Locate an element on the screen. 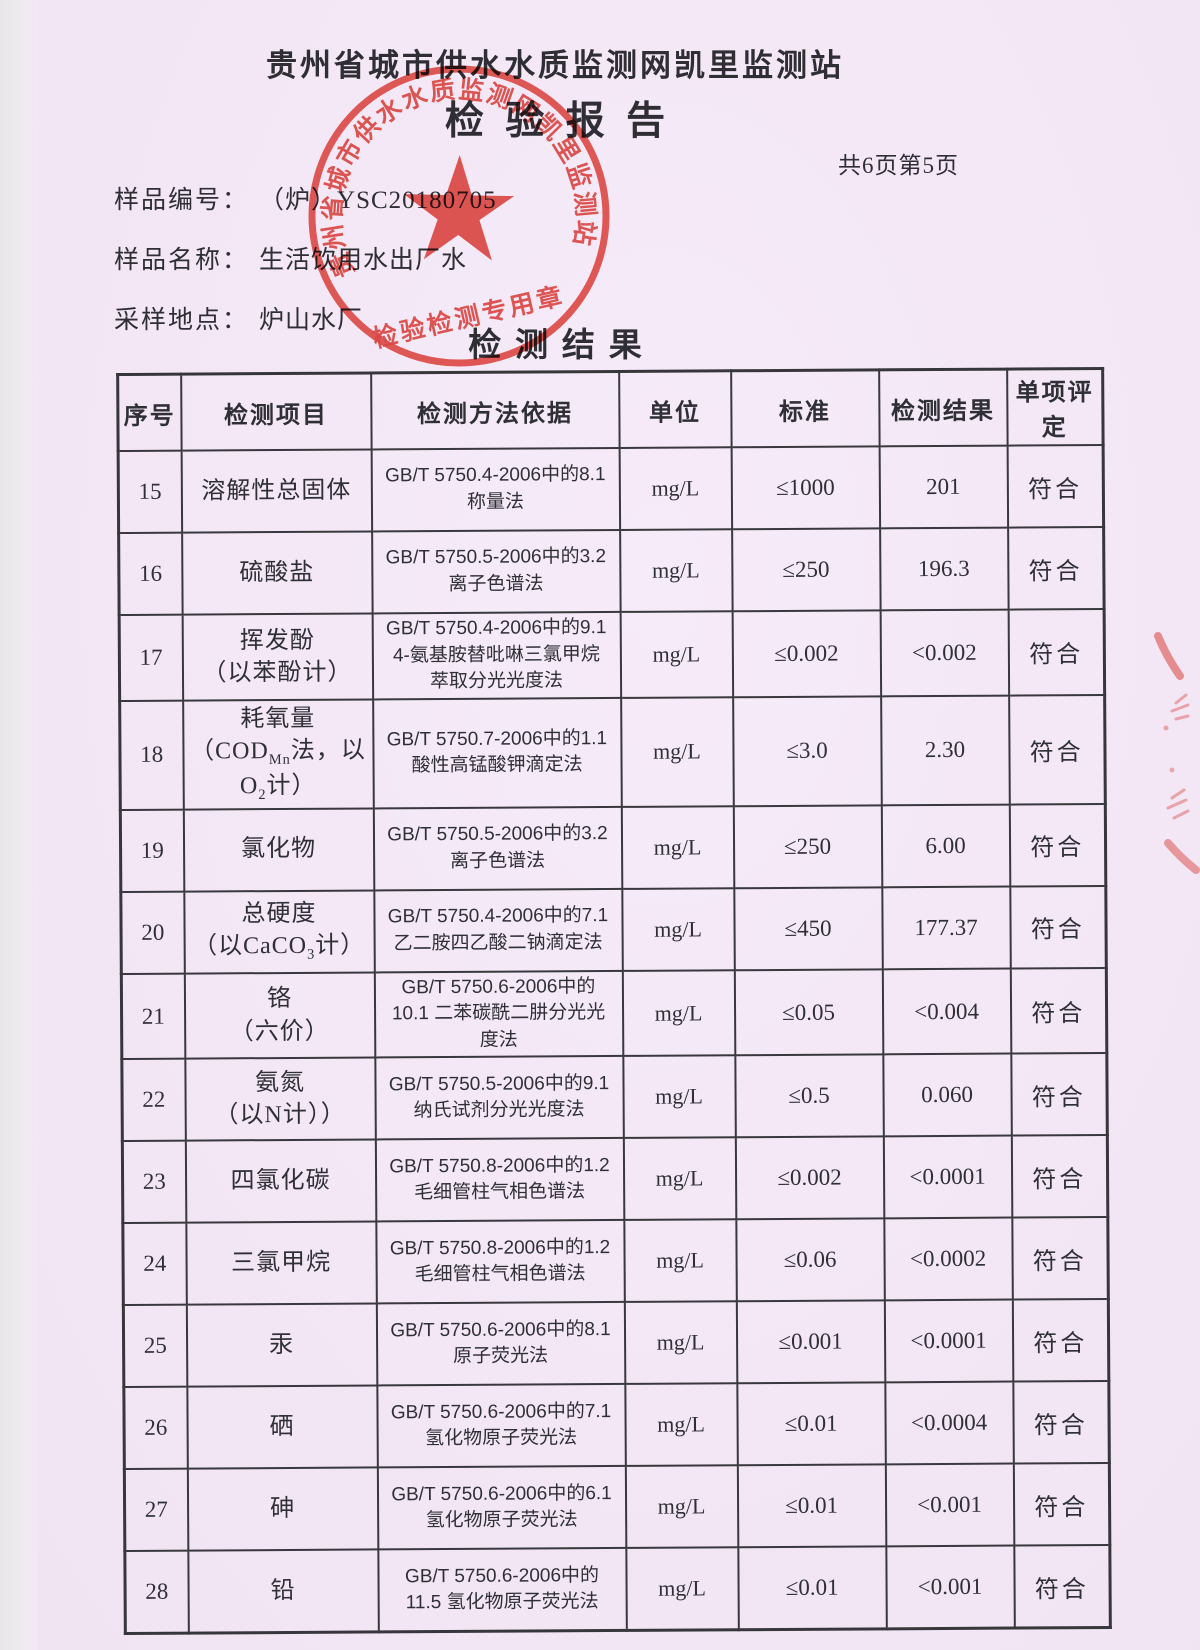 This screenshot has height=1650, width=1200. cell-item-name: 硫酸盐 is located at coordinates (277, 573).